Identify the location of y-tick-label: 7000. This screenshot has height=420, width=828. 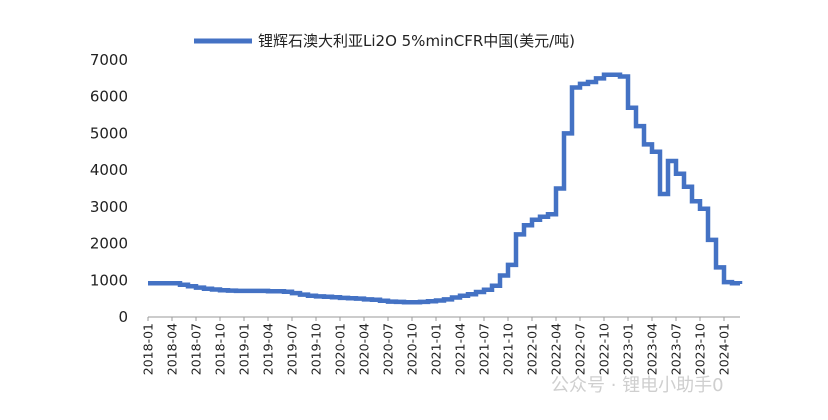
(109, 60).